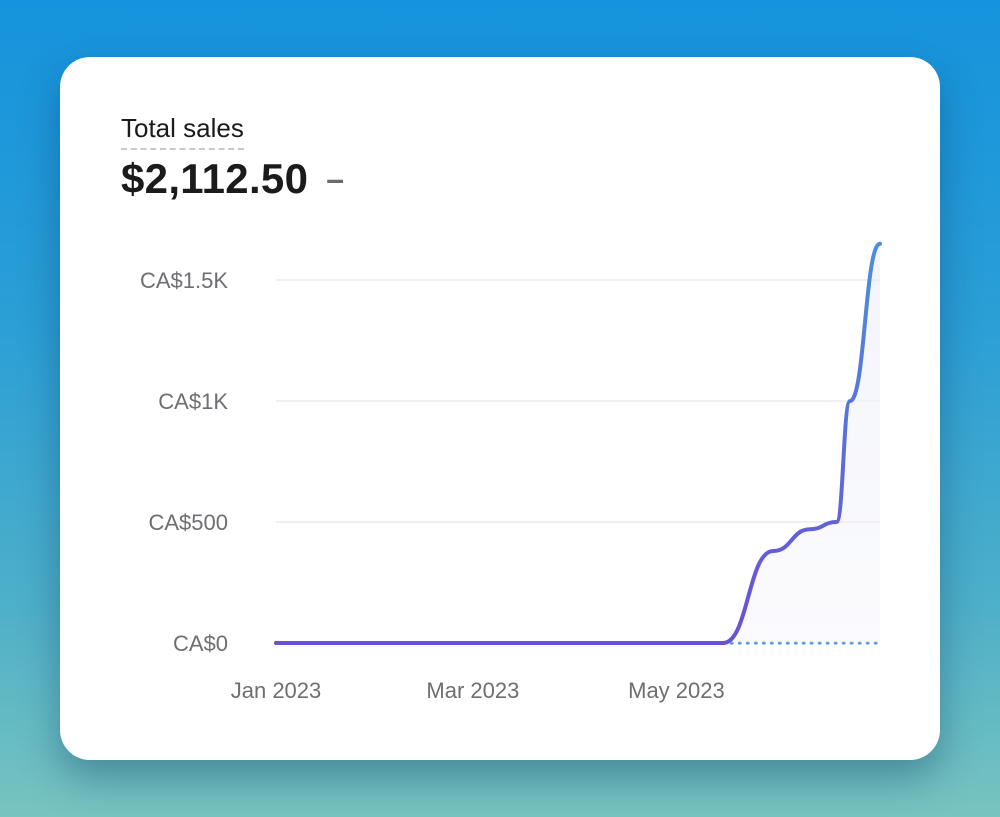  What do you see at coordinates (276, 690) in the screenshot?
I see `x-tick-label: Jan 2023` at bounding box center [276, 690].